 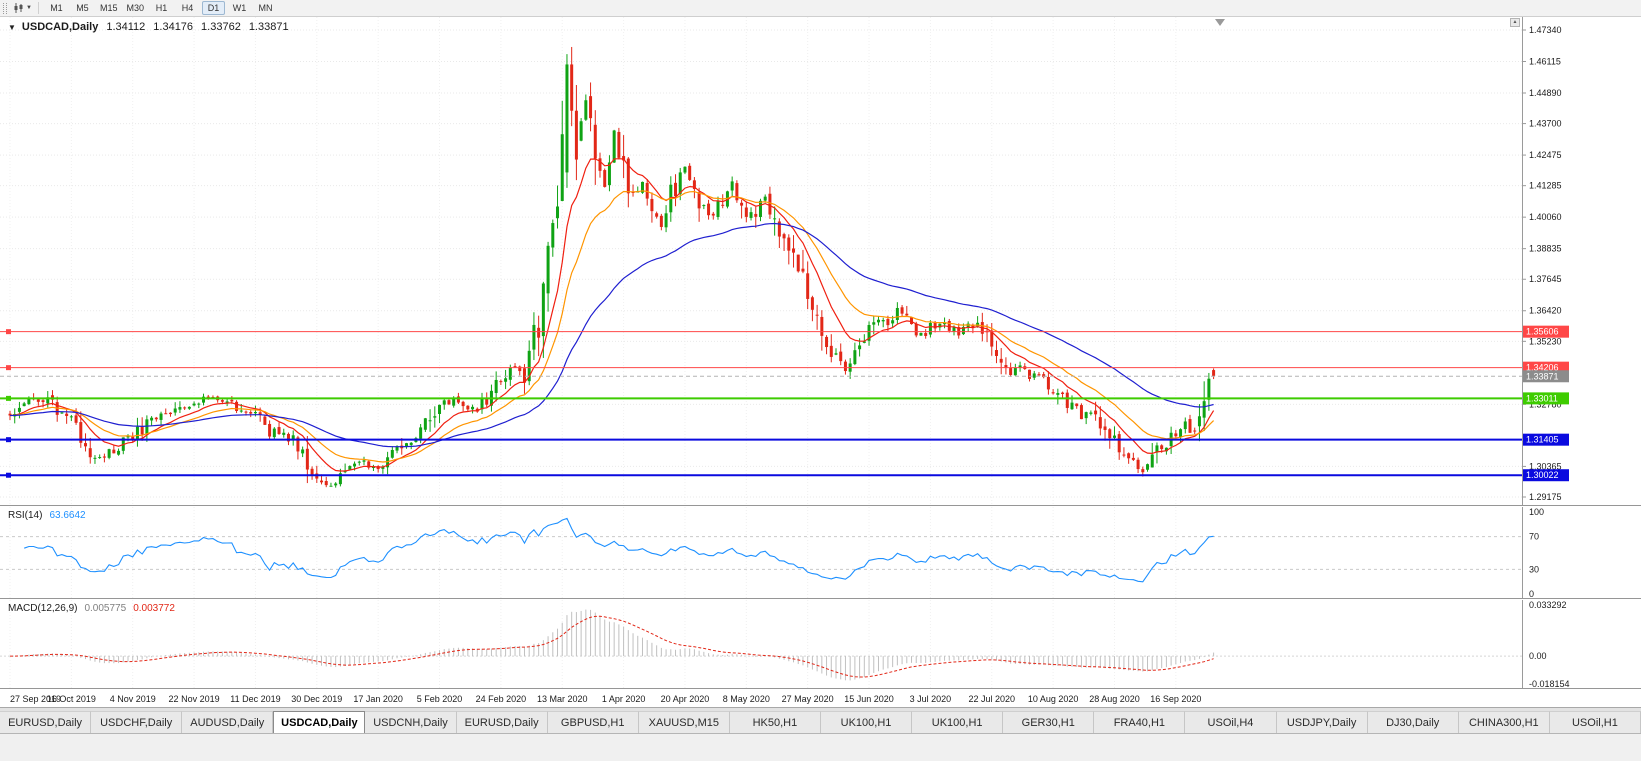 I want to click on svg-text: 1.42475, so click(x=1545, y=155).